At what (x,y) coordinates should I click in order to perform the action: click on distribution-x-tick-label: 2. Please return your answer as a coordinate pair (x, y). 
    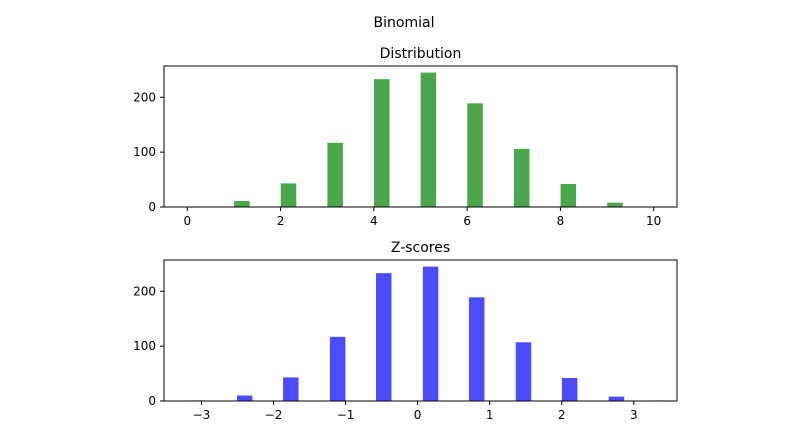
    Looking at the image, I should click on (281, 221).